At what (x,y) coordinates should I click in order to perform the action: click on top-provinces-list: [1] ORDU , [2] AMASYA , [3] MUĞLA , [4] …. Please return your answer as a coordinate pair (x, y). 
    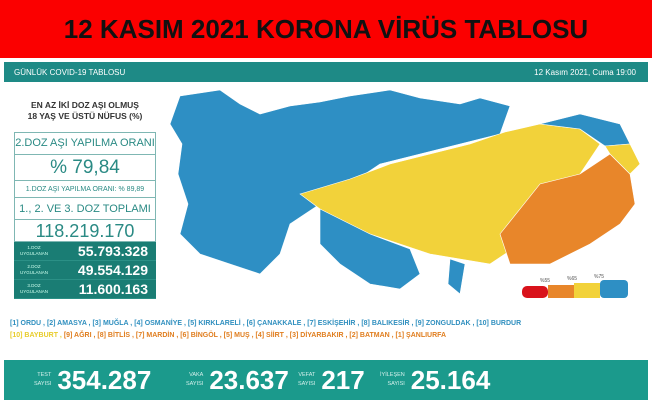
    Looking at the image, I should click on (266, 323).